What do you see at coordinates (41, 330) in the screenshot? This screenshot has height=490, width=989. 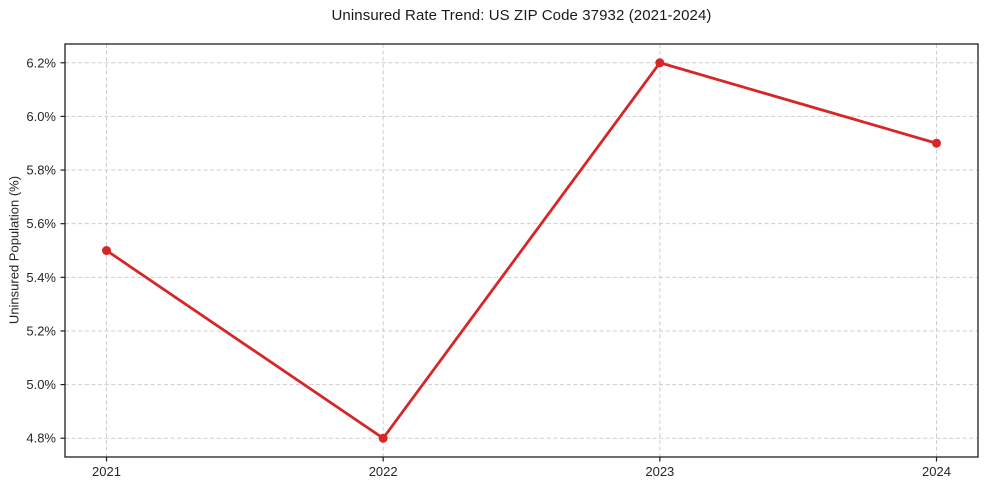 I see `y-tick-label: 5.2%` at bounding box center [41, 330].